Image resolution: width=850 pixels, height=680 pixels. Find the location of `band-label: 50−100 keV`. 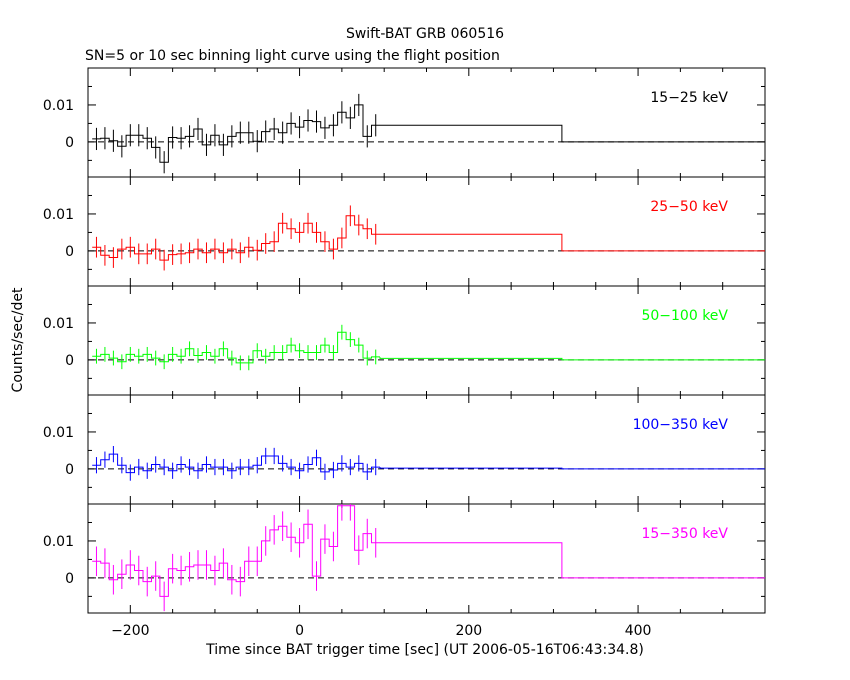

band-label: 50−100 keV is located at coordinates (684, 316).